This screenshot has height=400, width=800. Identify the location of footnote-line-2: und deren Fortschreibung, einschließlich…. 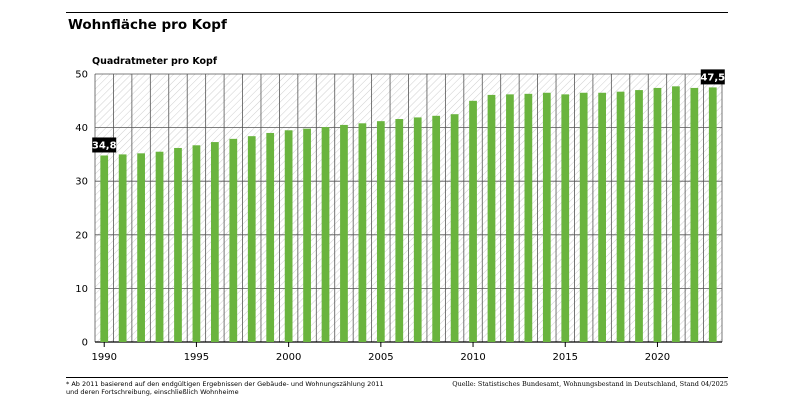
(152, 392).